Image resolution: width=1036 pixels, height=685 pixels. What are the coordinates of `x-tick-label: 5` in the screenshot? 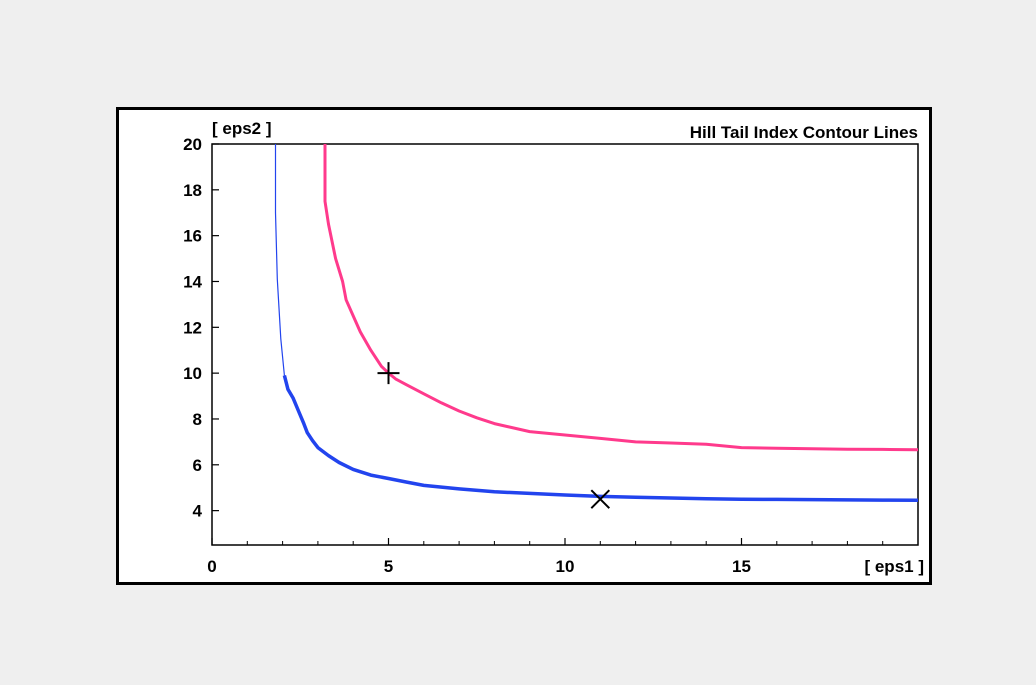 It's located at (388, 566).